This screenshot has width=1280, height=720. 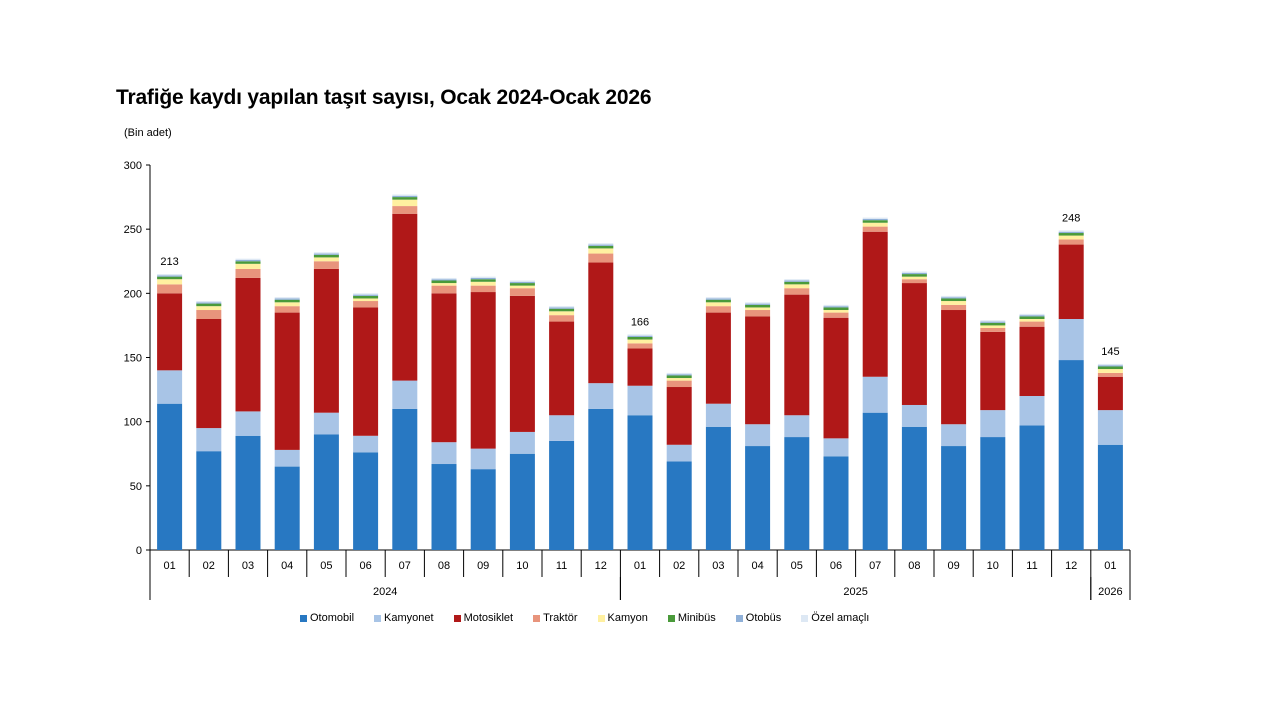 I want to click on legend-item: Kamyon, so click(x=622, y=618).